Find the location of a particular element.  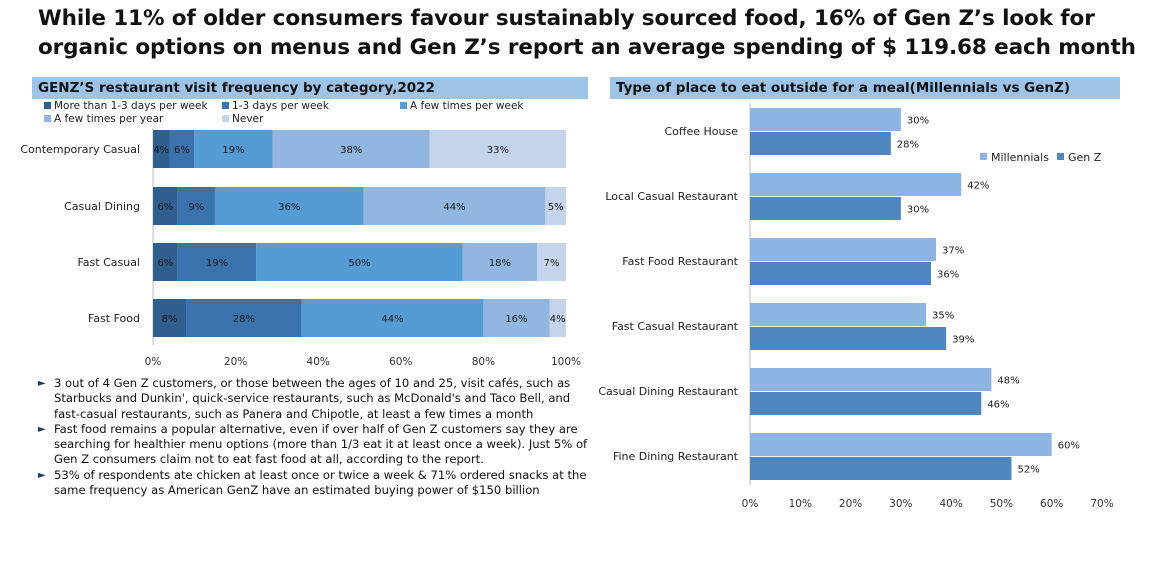

data-label: 18% is located at coordinates (500, 263).